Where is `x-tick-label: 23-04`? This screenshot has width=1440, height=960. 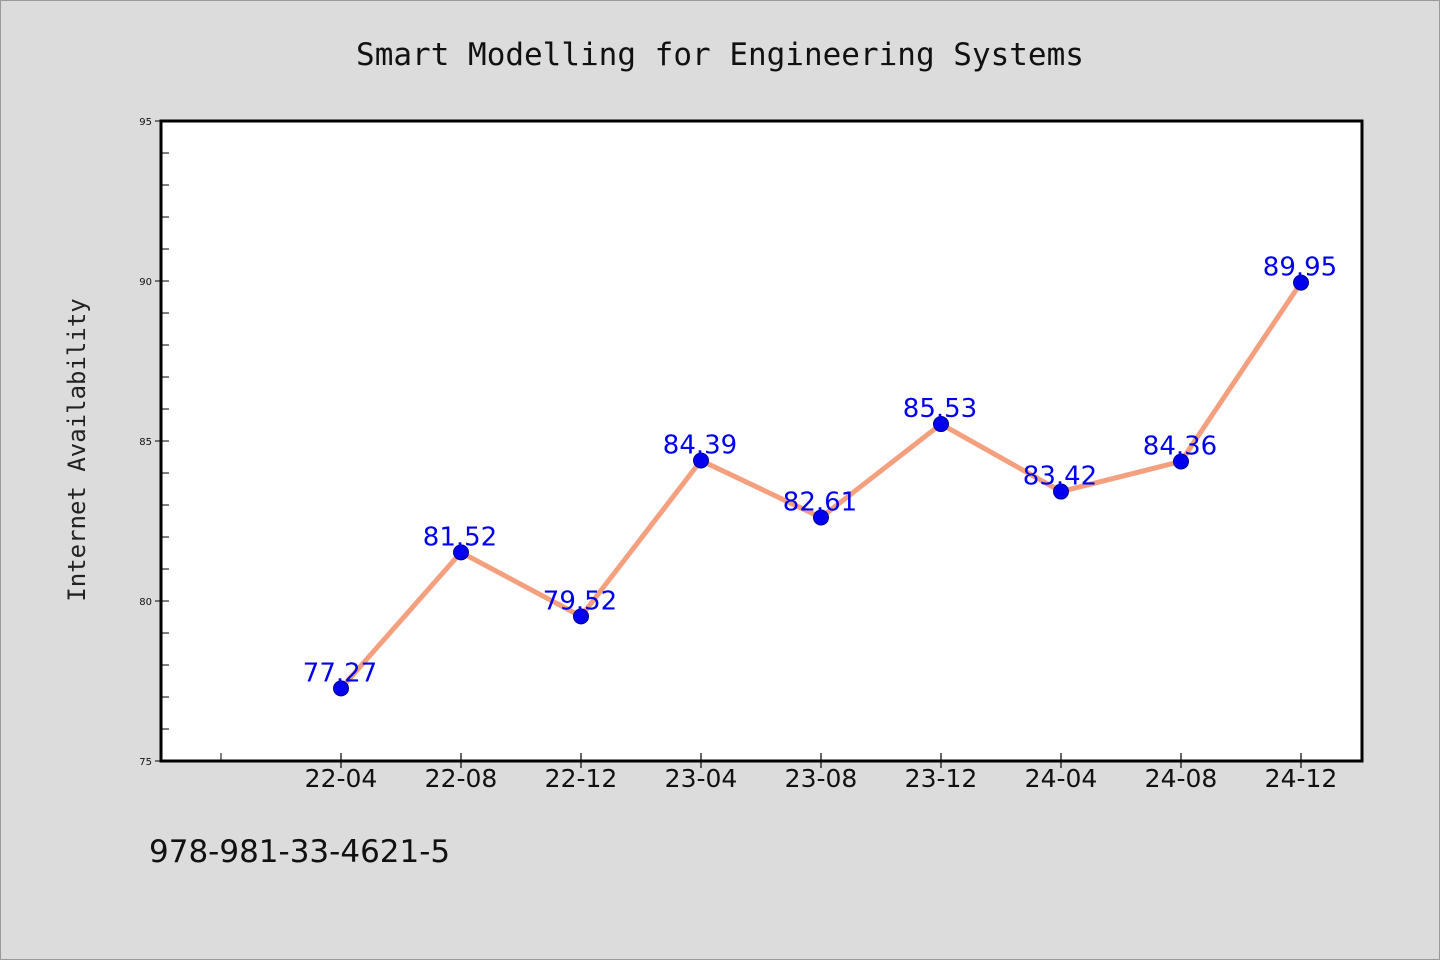 x-tick-label: 23-04 is located at coordinates (701, 778).